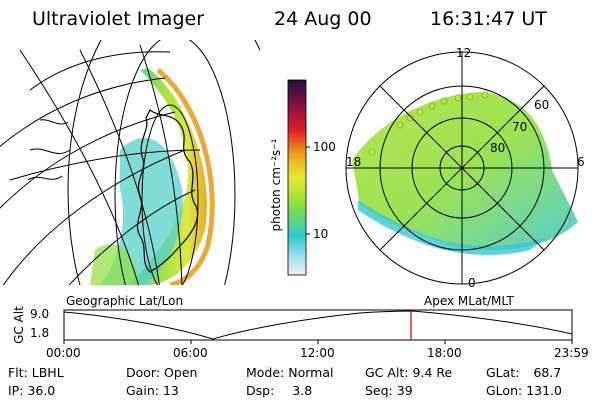 This screenshot has height=400, width=600. I want to click on altitude-curve, so click(318, 325).